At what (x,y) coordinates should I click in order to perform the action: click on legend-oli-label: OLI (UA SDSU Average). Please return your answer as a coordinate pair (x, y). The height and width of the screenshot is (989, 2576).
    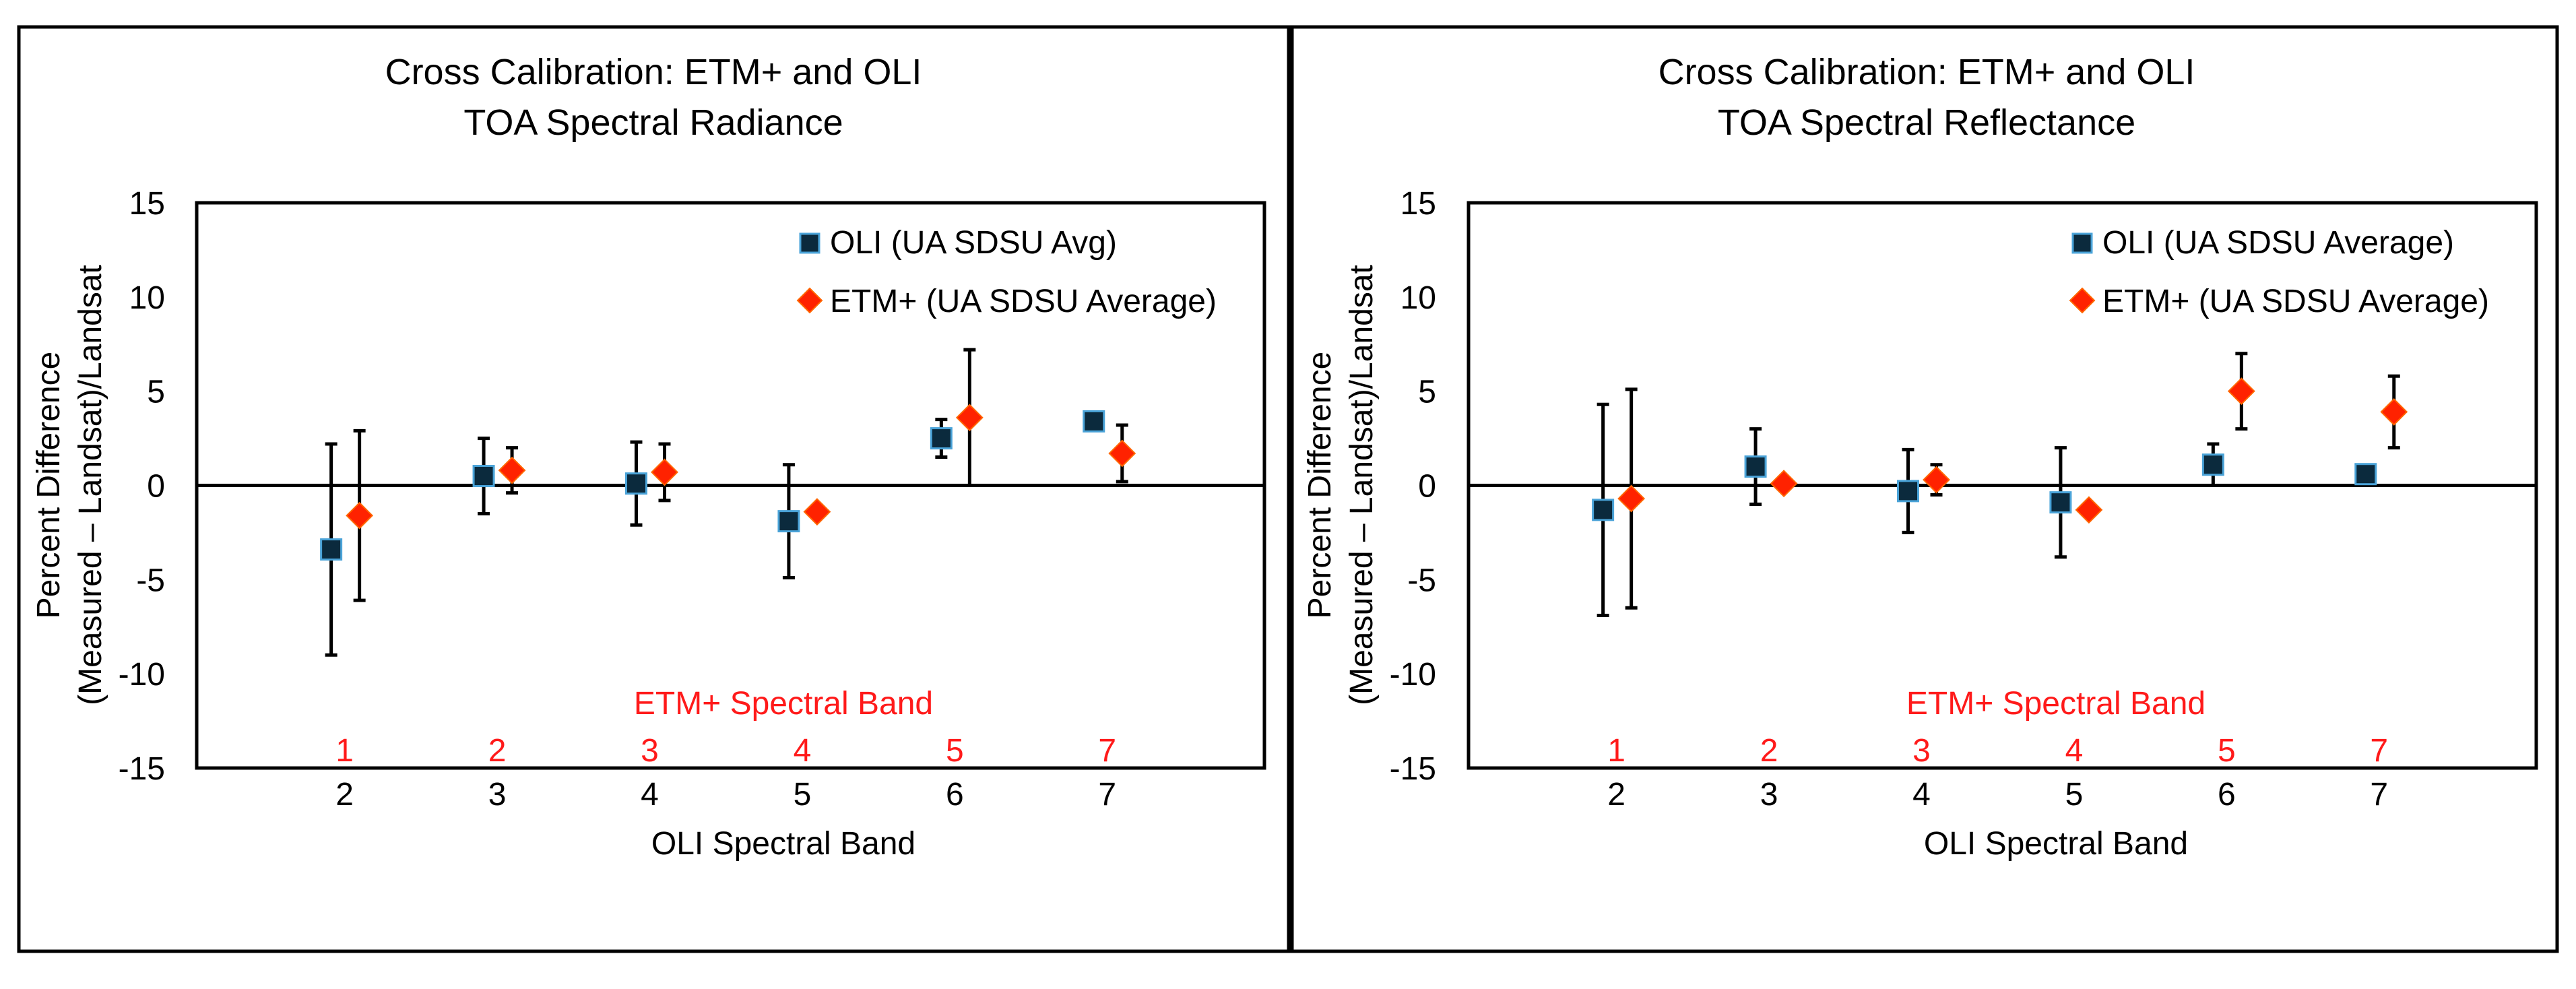
    Looking at the image, I should click on (2278, 243).